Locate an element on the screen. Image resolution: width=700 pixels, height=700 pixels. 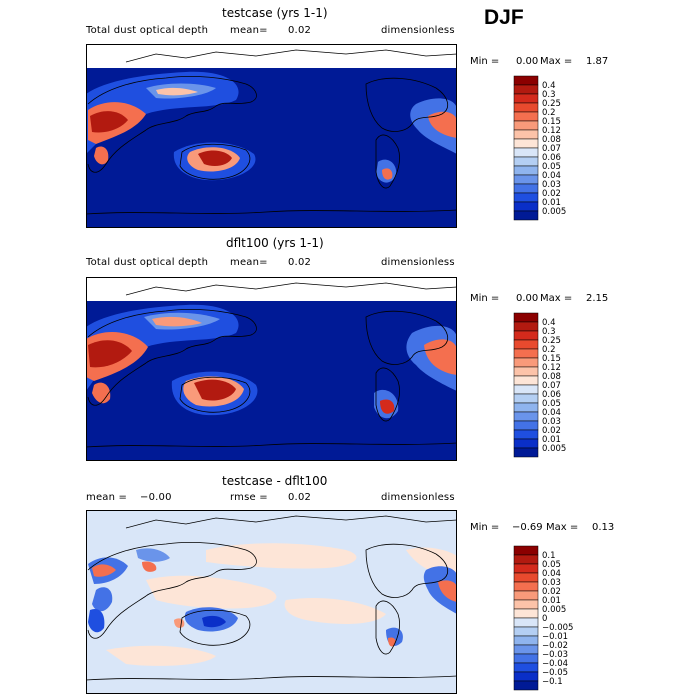
colorbar-label: 0 is located at coordinates (544, 619).